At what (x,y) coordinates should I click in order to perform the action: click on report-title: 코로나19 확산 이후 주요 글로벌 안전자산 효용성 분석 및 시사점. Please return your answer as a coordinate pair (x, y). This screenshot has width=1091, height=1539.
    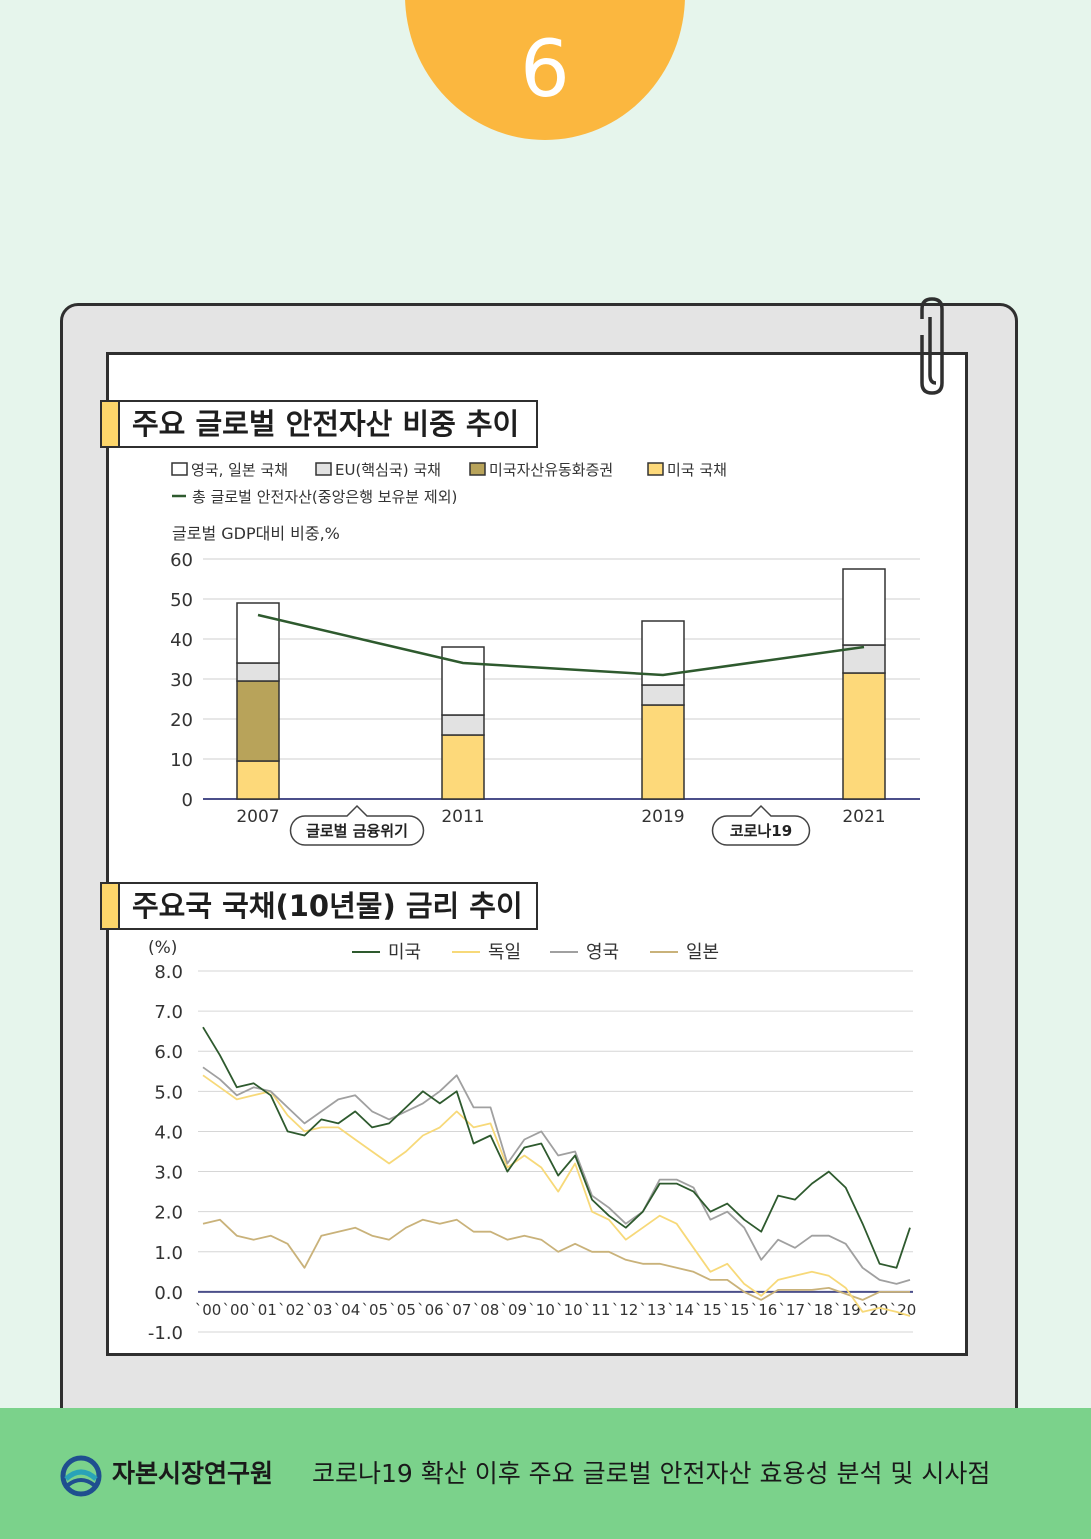
    Looking at the image, I should click on (651, 1473).